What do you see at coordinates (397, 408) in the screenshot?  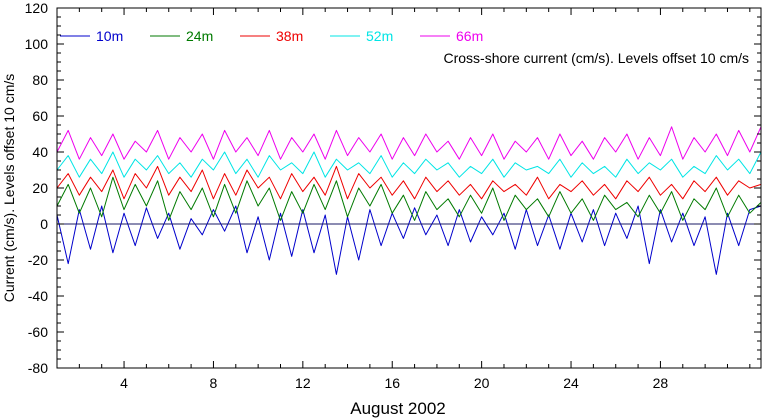 I see `x-axis-title: August 2002` at bounding box center [397, 408].